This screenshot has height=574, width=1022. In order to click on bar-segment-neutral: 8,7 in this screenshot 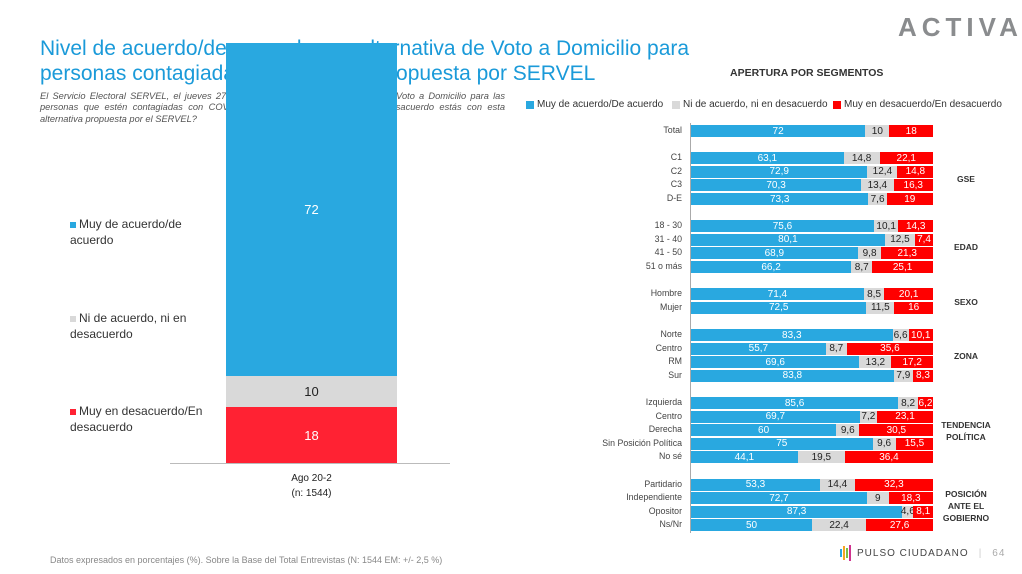, I will do `click(862, 267)`.